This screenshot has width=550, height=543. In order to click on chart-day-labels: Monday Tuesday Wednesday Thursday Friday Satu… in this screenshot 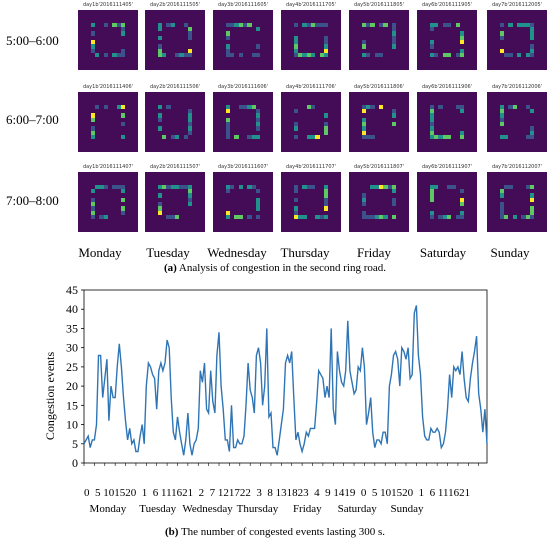, I will do `click(257, 509)`.